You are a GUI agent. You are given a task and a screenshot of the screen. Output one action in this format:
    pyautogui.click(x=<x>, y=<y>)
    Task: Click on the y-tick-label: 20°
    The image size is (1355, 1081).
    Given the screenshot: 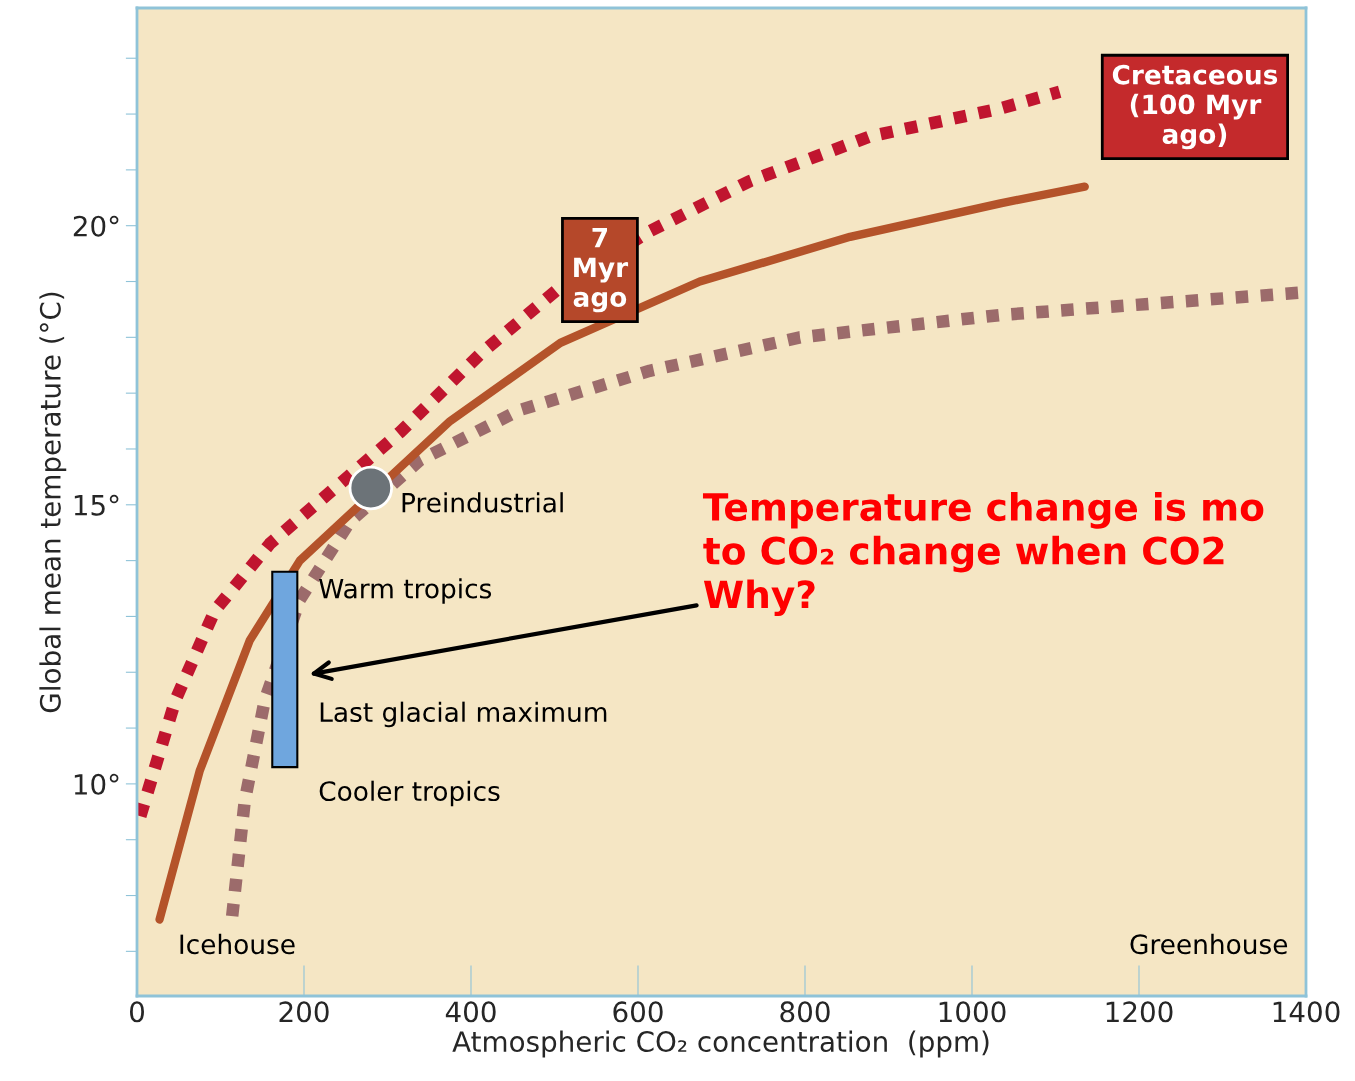 What is the action you would take?
    pyautogui.click(x=96, y=226)
    